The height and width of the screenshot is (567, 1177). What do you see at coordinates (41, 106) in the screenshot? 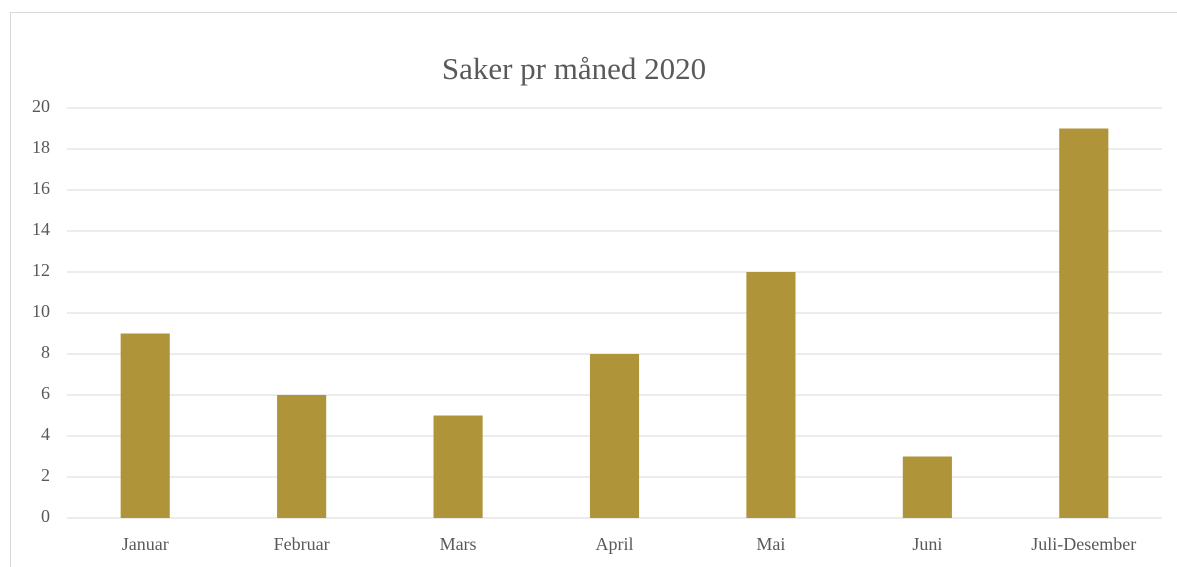
I see `y-tick-label: 20` at bounding box center [41, 106].